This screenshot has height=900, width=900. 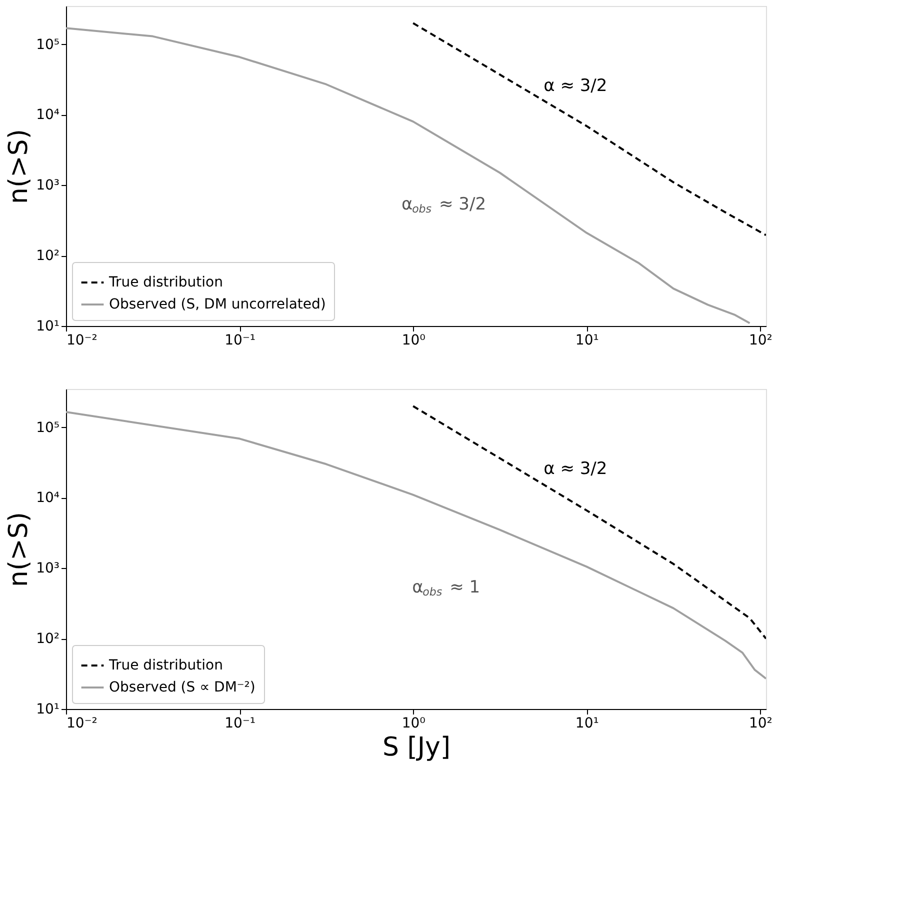 I want to click on x-axis-title: S [Jy], so click(x=416, y=747).